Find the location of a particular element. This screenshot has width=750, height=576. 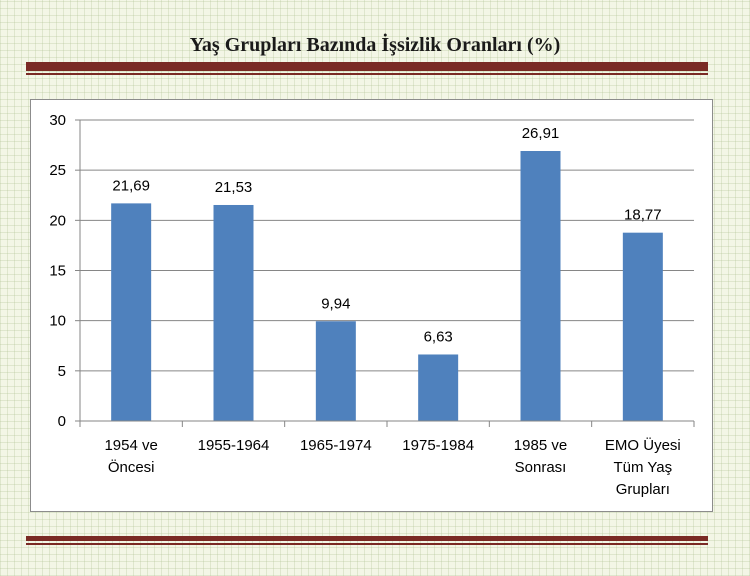

data-label: 9,94 is located at coordinates (335, 303).